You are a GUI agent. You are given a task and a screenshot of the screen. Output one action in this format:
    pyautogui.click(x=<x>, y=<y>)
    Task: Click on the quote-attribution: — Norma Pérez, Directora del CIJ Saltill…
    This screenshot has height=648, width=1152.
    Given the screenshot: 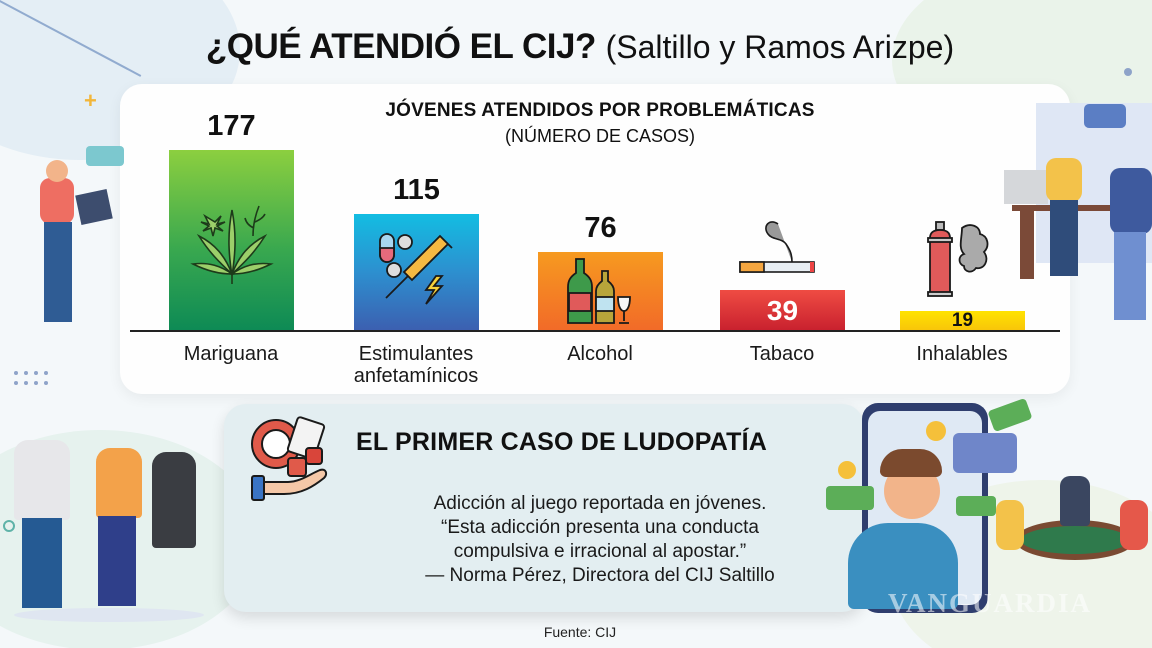 What is the action you would take?
    pyautogui.click(x=600, y=575)
    